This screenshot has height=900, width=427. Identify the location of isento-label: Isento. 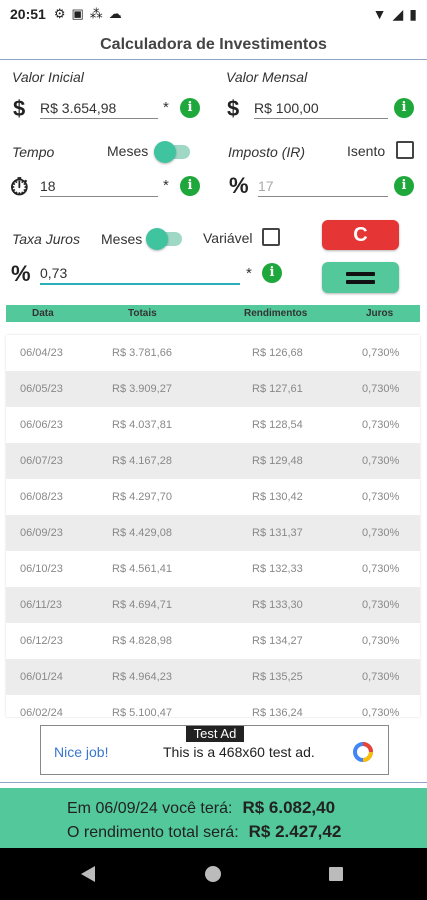
(366, 151).